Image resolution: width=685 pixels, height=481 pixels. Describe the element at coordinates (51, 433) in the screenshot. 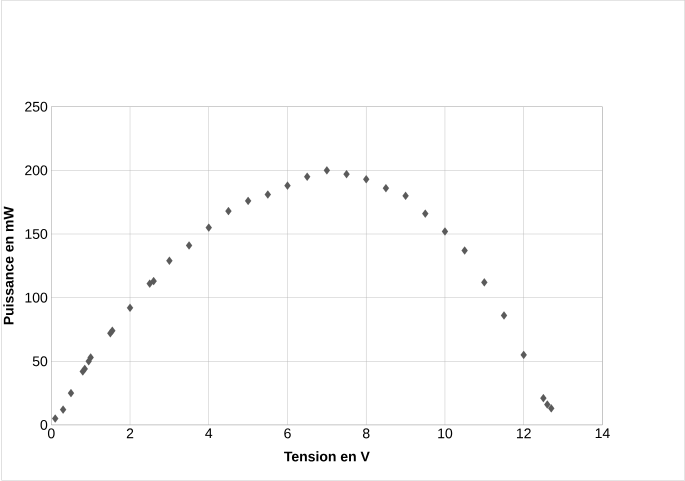

I see `x-tick-label: 0` at that location.